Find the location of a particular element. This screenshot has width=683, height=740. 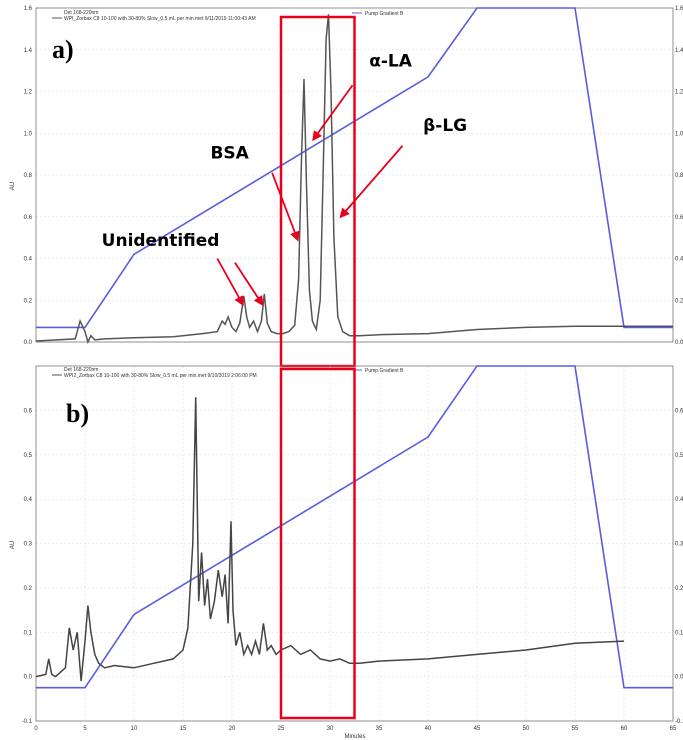

panel-a-detector-label: Det 168-220nm is located at coordinates (81, 13).